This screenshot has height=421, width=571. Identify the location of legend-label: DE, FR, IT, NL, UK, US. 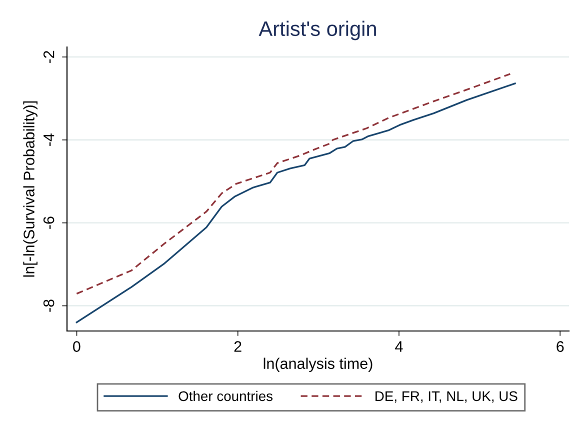
(447, 397).